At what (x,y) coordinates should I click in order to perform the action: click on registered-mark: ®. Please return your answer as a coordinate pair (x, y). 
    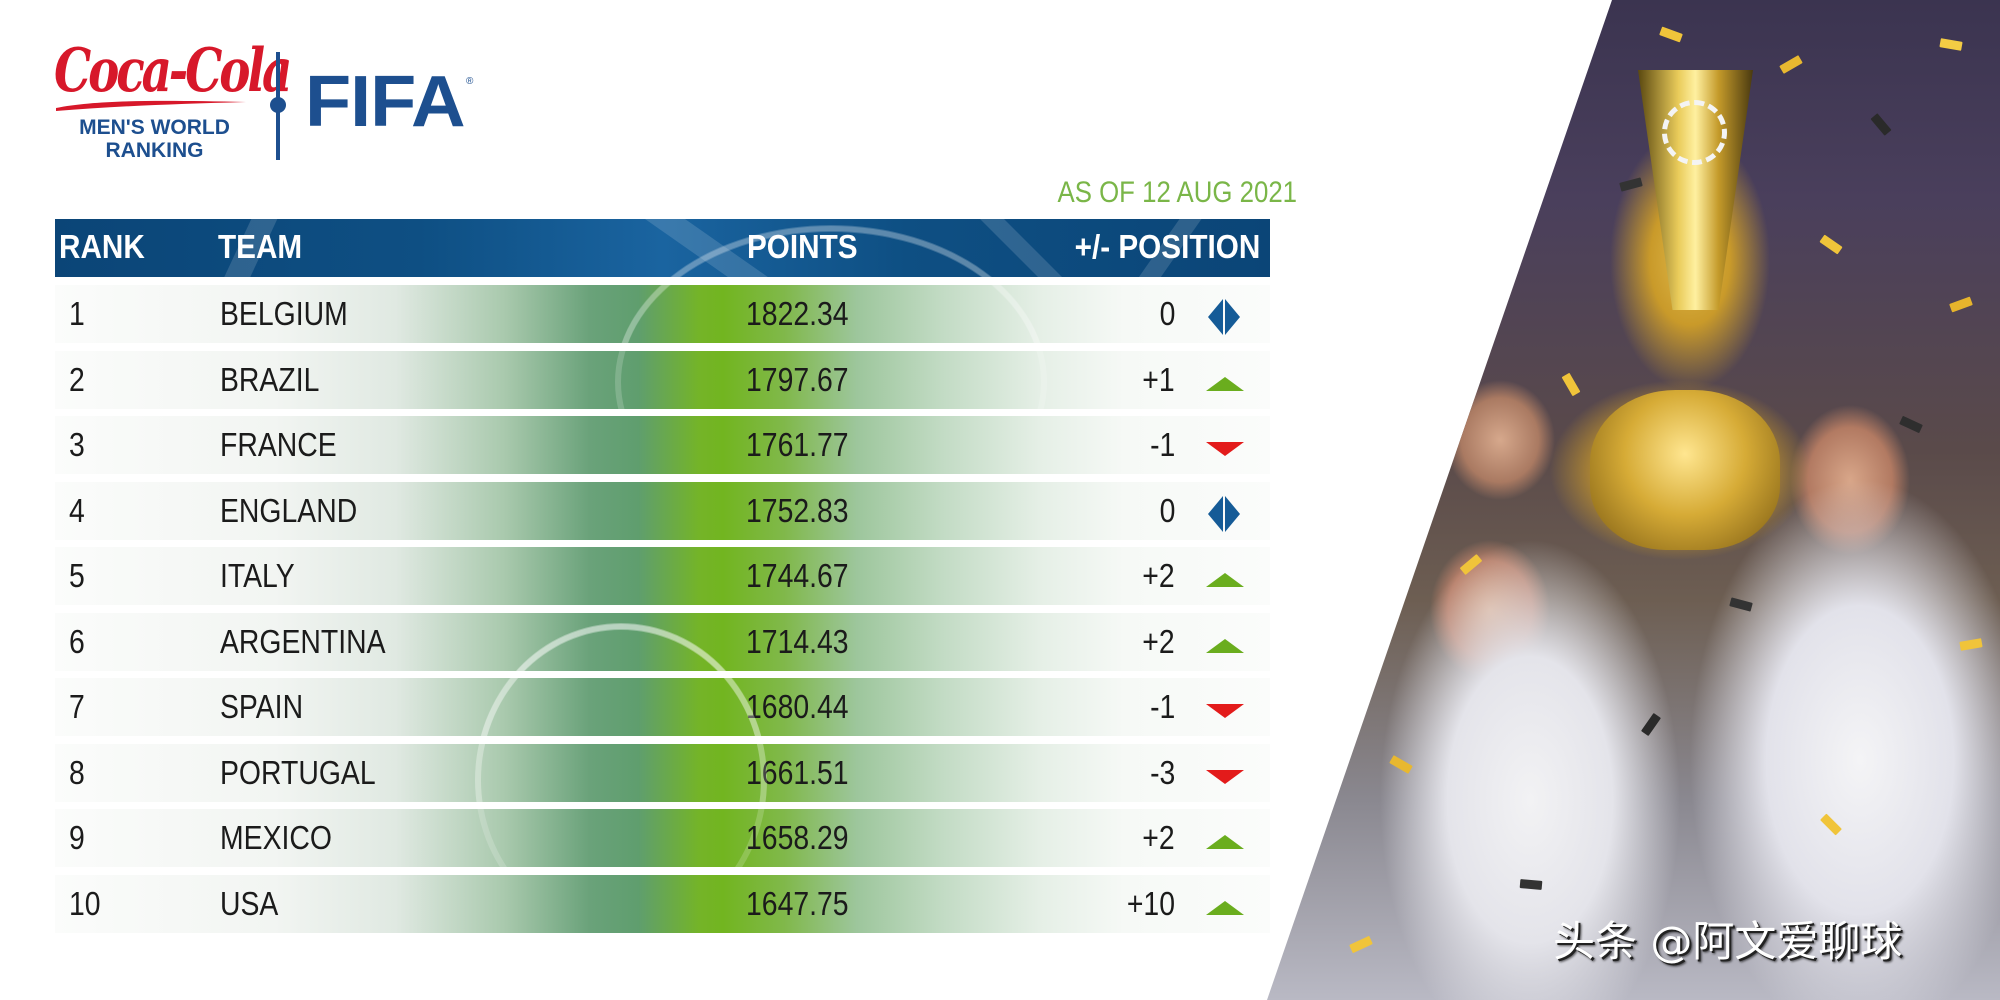
    Looking at the image, I should click on (470, 81).